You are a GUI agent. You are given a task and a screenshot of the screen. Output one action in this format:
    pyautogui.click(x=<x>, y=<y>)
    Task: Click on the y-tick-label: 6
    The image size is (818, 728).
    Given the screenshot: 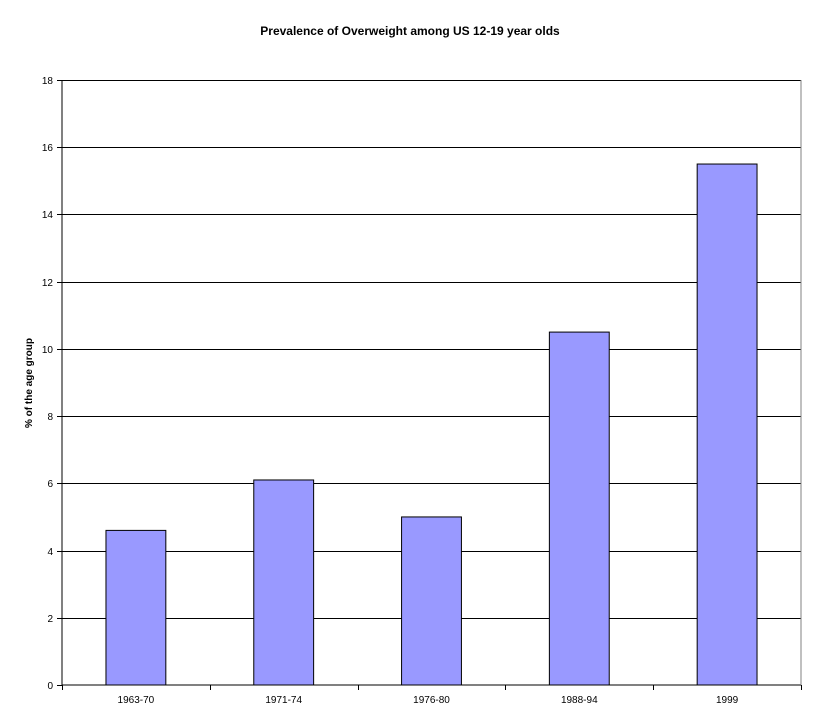 What is the action you would take?
    pyautogui.click(x=50, y=484)
    